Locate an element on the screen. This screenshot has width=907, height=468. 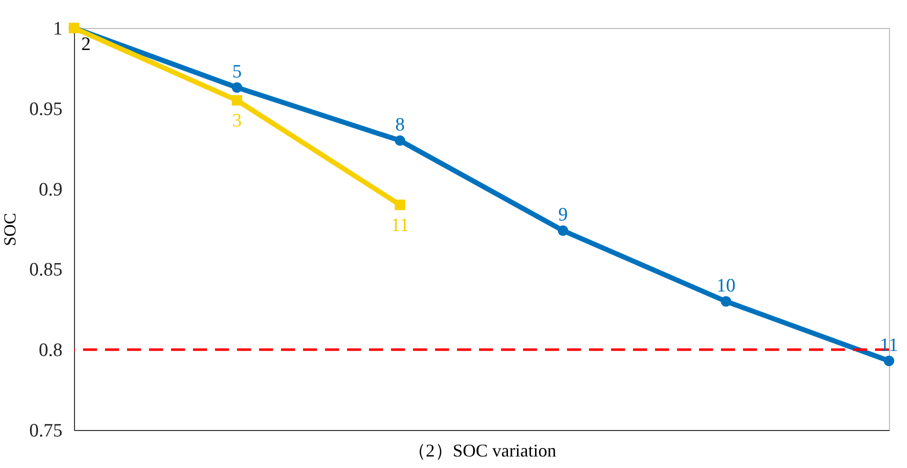
annotation: 2 is located at coordinates (86, 44).